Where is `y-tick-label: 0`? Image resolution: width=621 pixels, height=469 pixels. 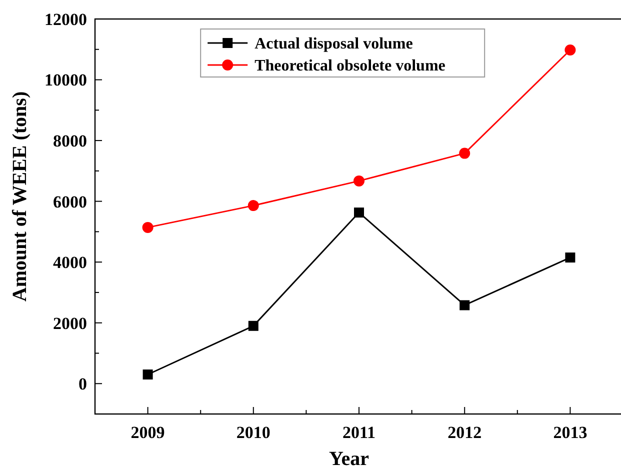
y-tick-label: 0 is located at coordinates (82, 384).